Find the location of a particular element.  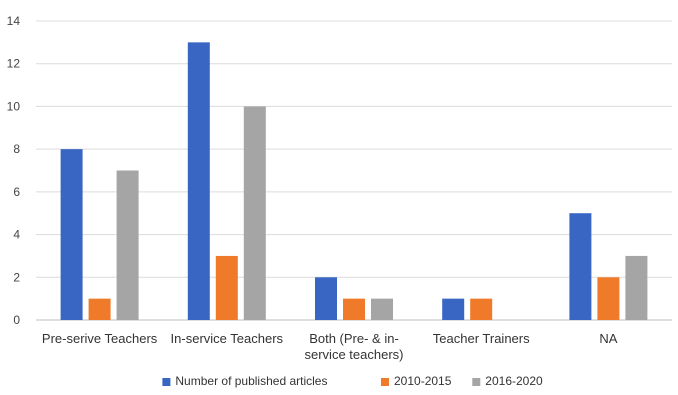

legend-item-2010-2015: 2010-2015 is located at coordinates (416, 381).